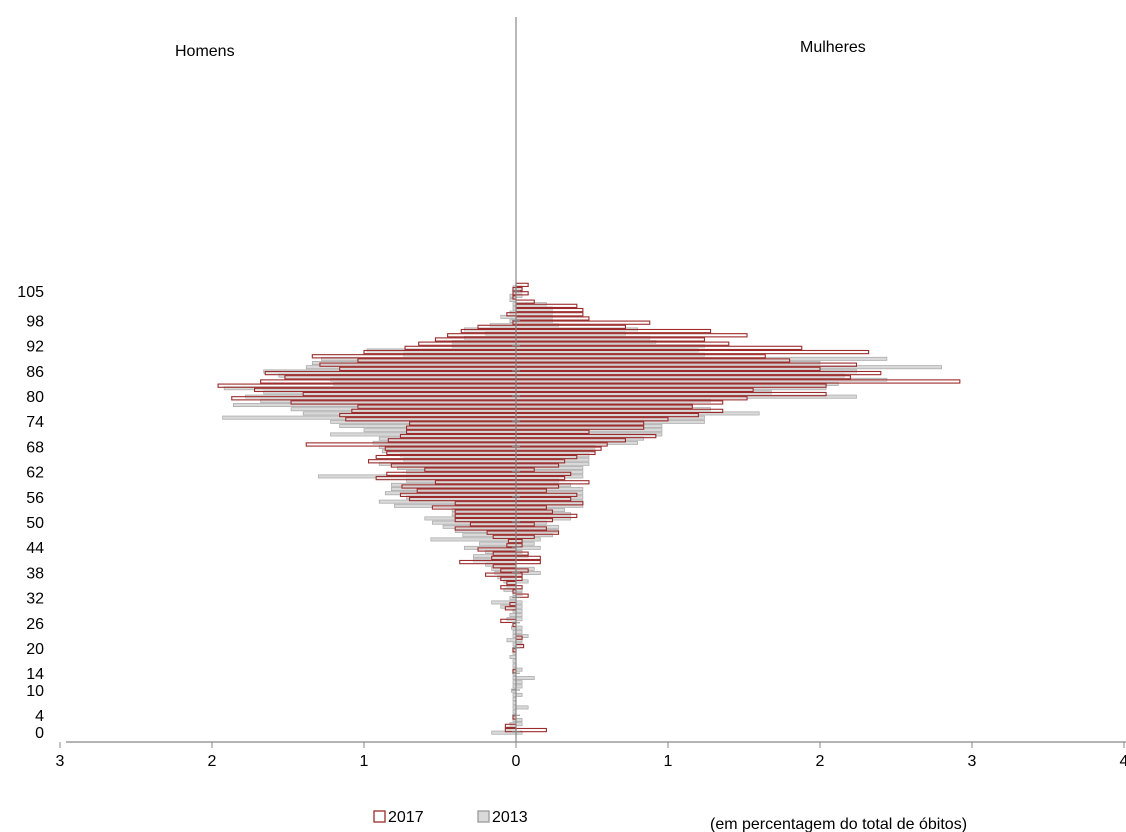  Describe the element at coordinates (39, 716) in the screenshot. I see `y-tick-label-4: 4` at that location.